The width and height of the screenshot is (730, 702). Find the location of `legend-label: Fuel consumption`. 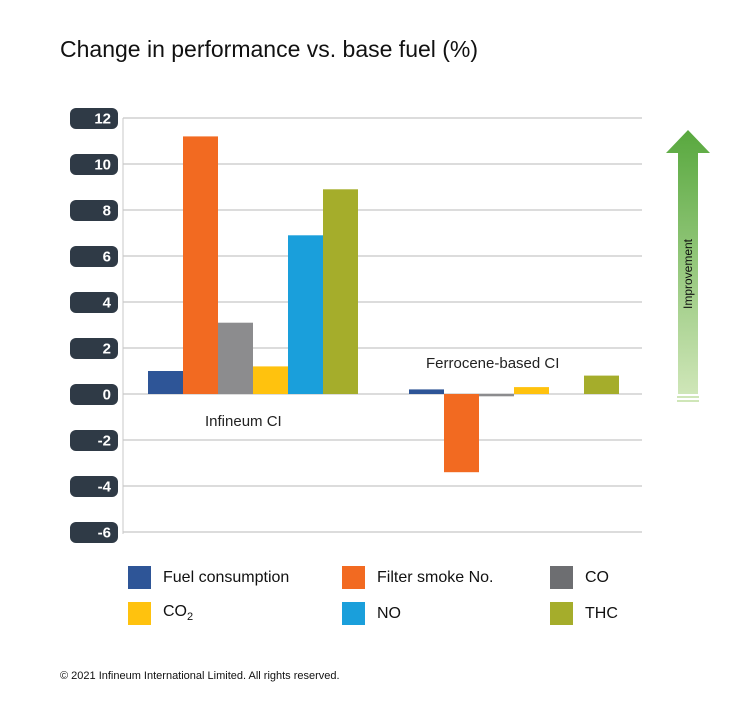

legend-label: Fuel consumption is located at coordinates (226, 577).